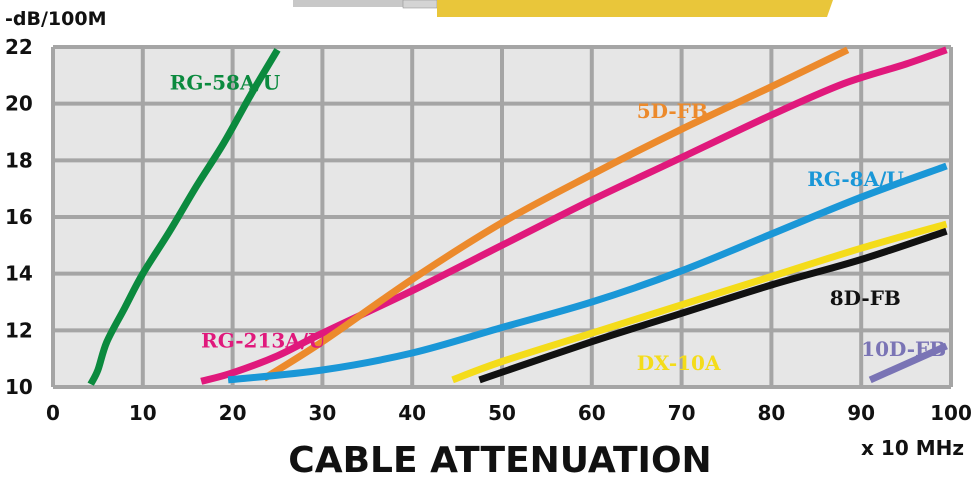  Describe the element at coordinates (184, 217) in the screenshot. I see `series-line-rg-58a-u` at that location.